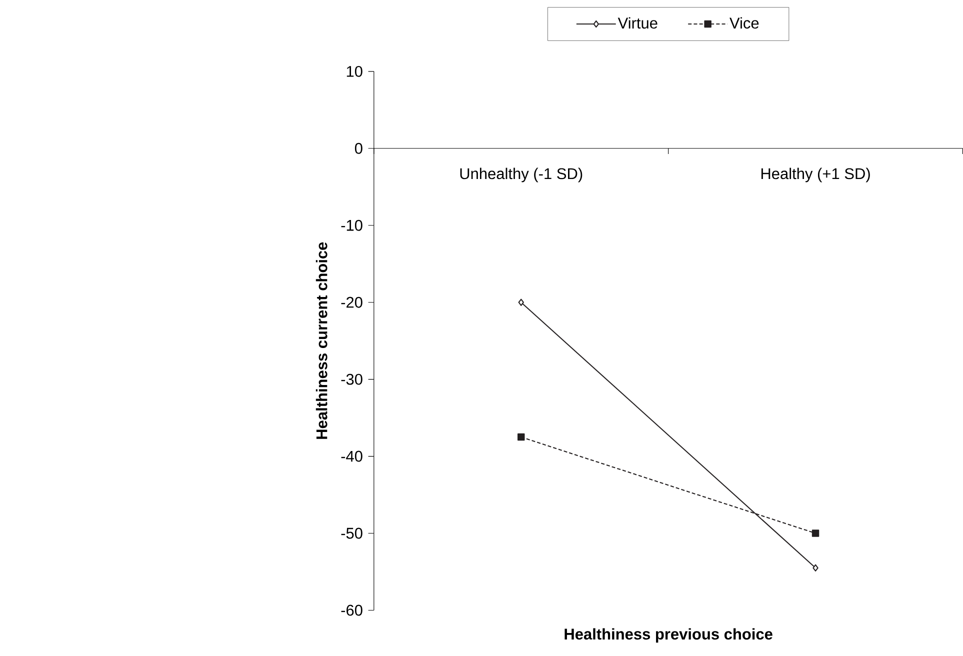 This screenshot has height=656, width=963. I want to click on y-tick-label: -20, so click(351, 302).